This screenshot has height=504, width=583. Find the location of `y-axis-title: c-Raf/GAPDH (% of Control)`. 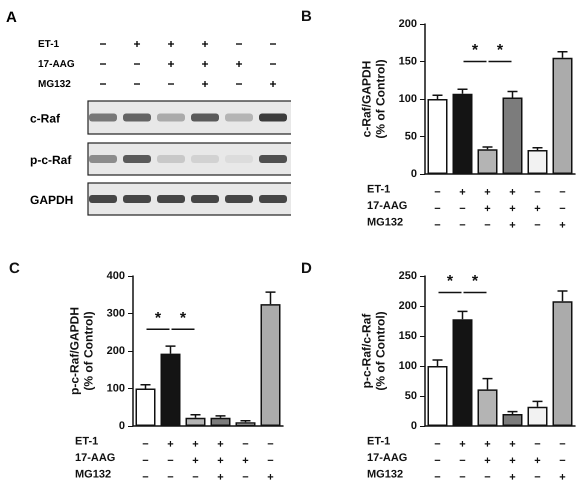

y-axis-title: c-Raf/GAPDH (% of Control) is located at coordinates (374, 99).